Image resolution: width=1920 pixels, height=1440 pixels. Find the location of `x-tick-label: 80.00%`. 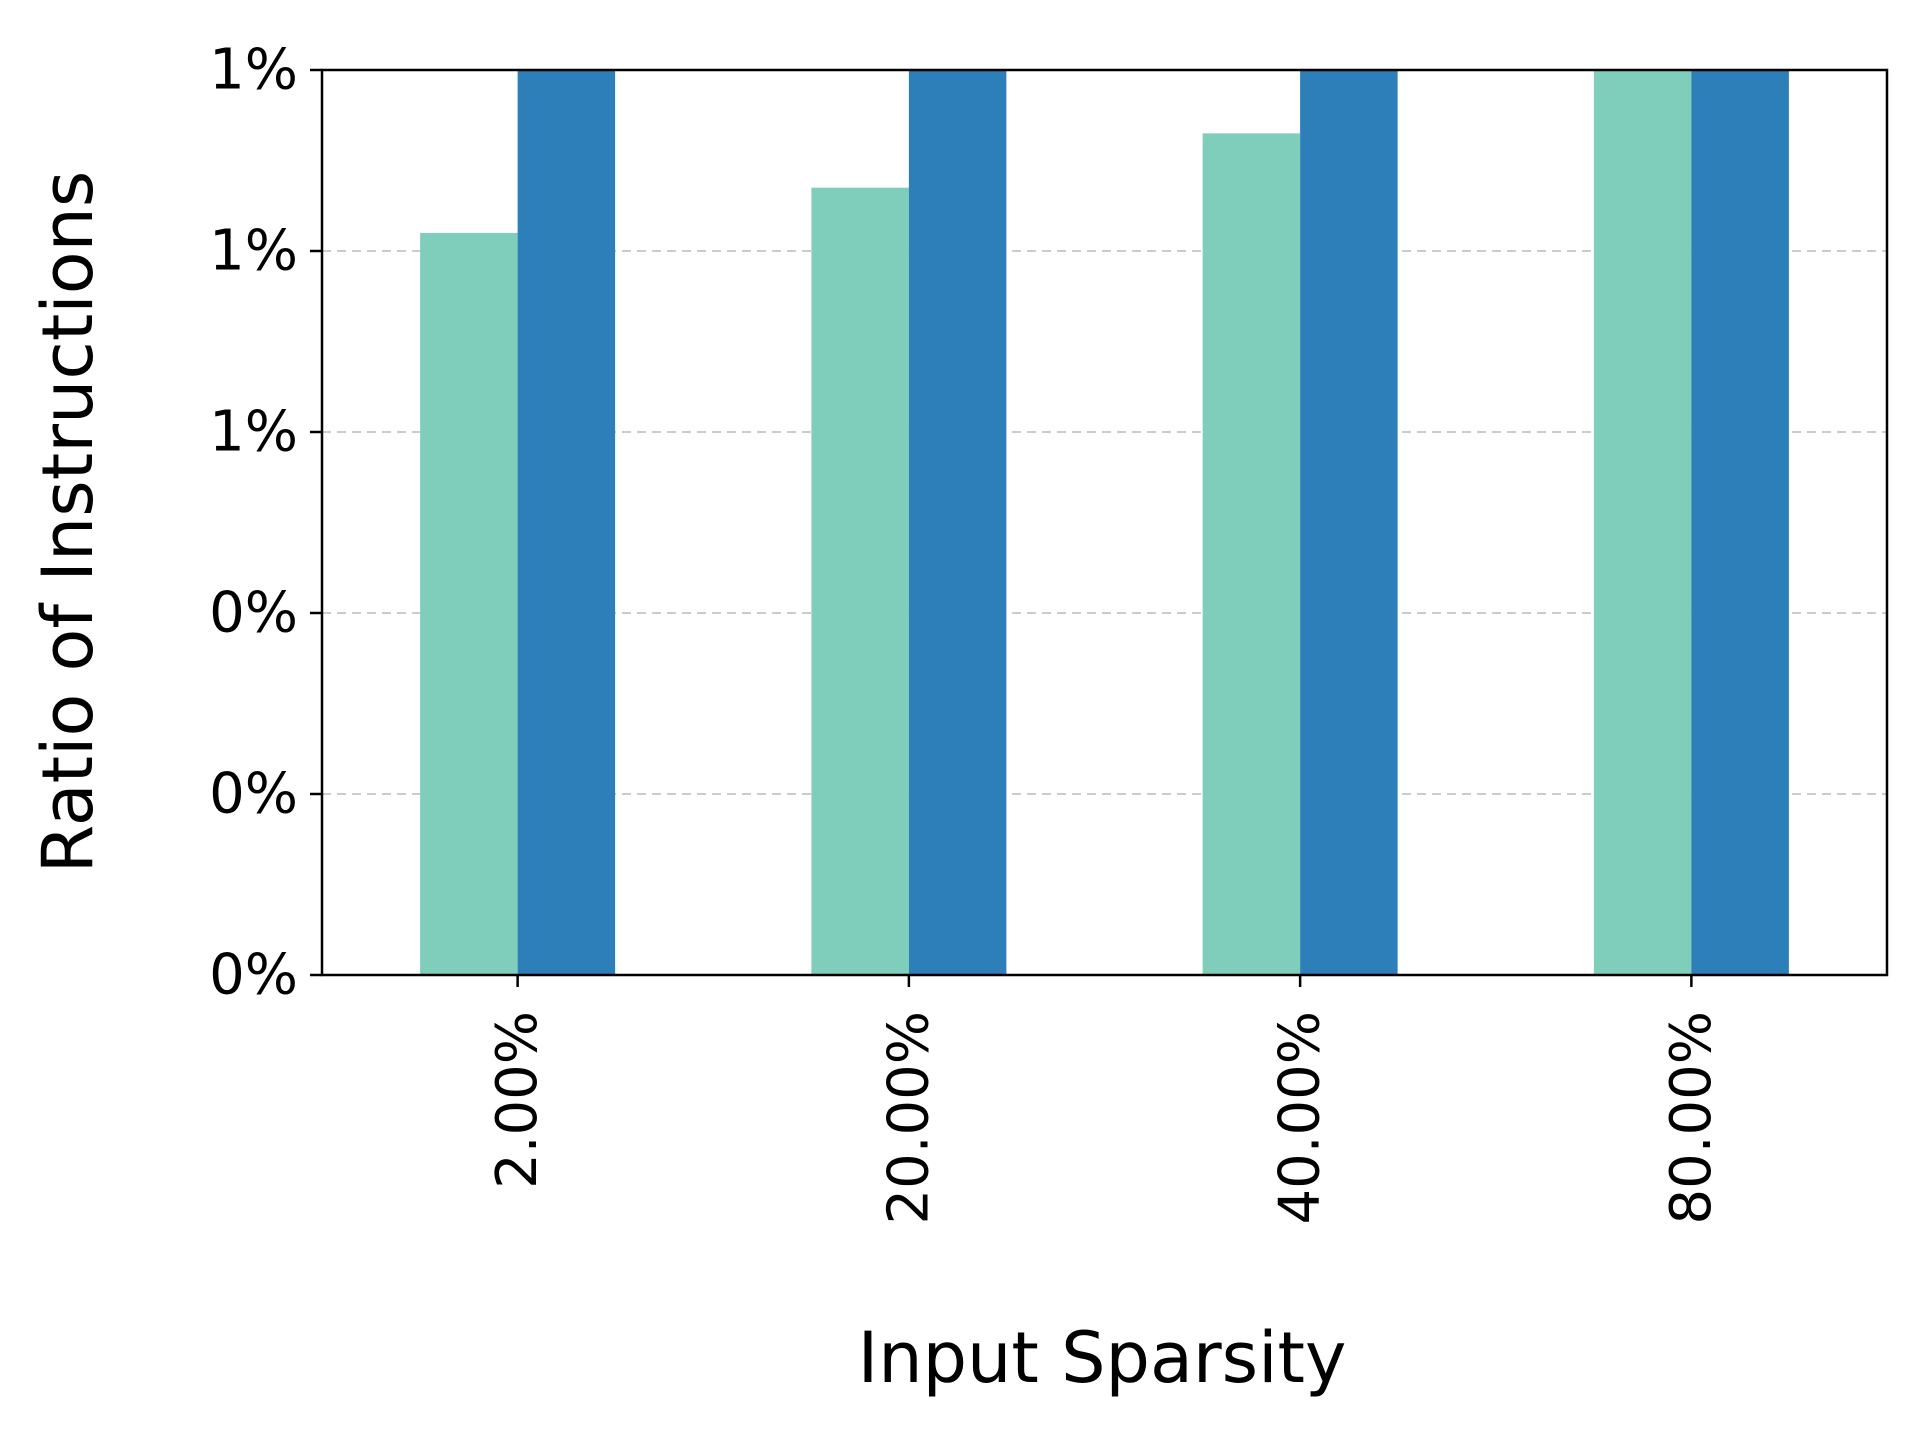

x-tick-label: 80.00% is located at coordinates (1691, 1118).